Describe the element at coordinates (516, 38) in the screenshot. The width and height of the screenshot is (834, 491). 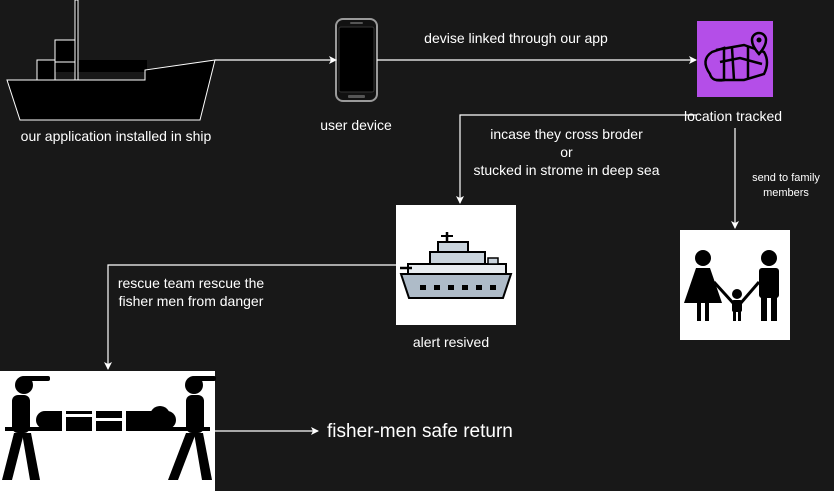
I see `devise-linked-label: devise linked through our app` at that location.